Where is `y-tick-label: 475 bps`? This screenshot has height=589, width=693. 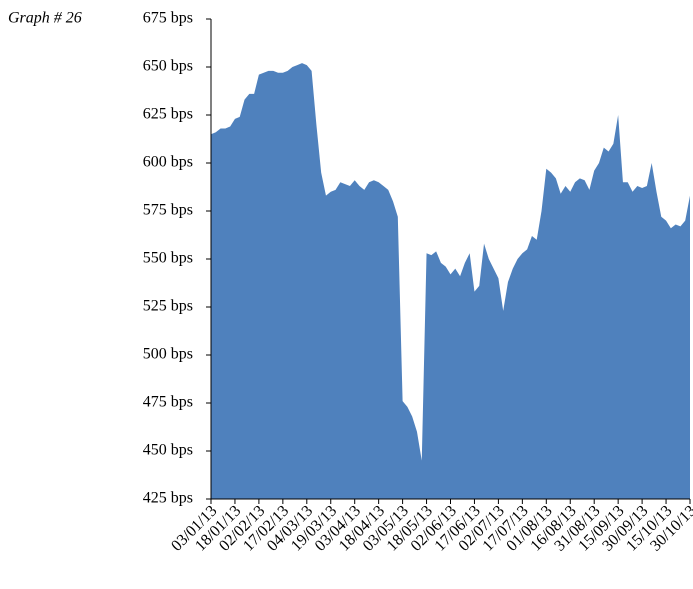
y-tick-label: 475 bps is located at coordinates (168, 402).